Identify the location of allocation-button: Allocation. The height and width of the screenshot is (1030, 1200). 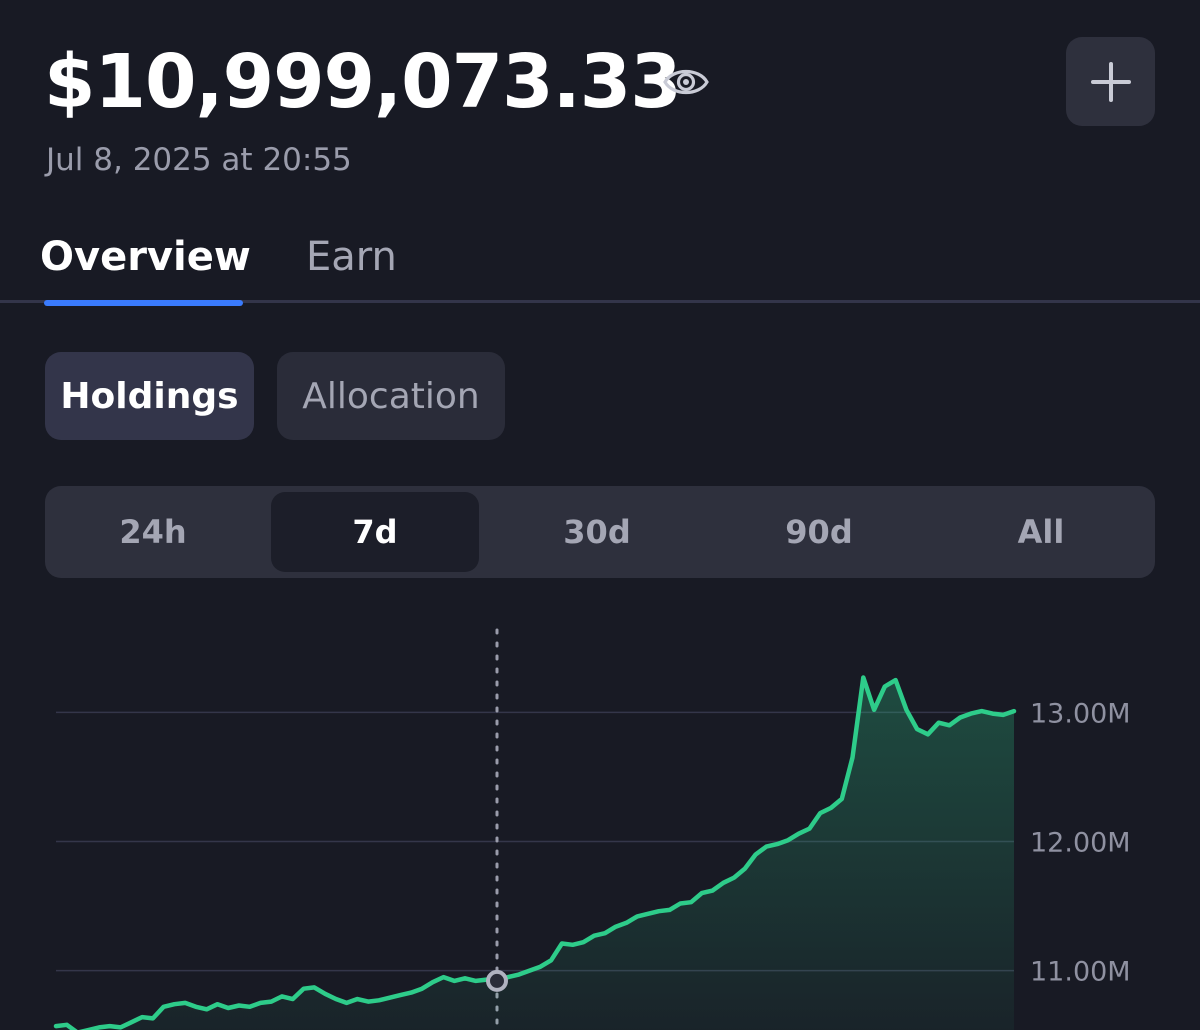
(391, 396).